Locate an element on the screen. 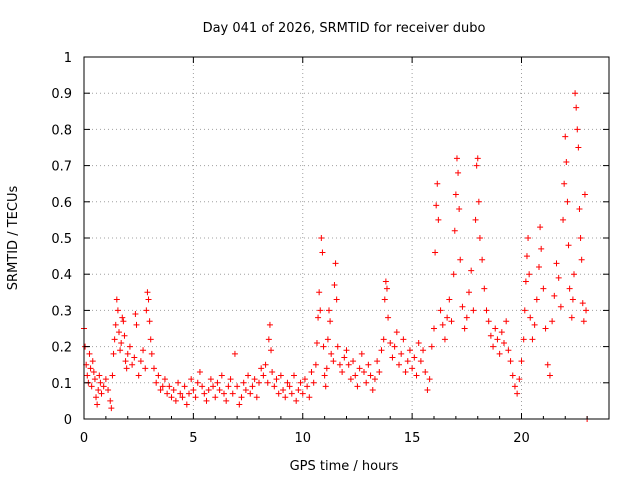 This screenshot has width=640, height=480. y-tick-label: 1 is located at coordinates (68, 58).